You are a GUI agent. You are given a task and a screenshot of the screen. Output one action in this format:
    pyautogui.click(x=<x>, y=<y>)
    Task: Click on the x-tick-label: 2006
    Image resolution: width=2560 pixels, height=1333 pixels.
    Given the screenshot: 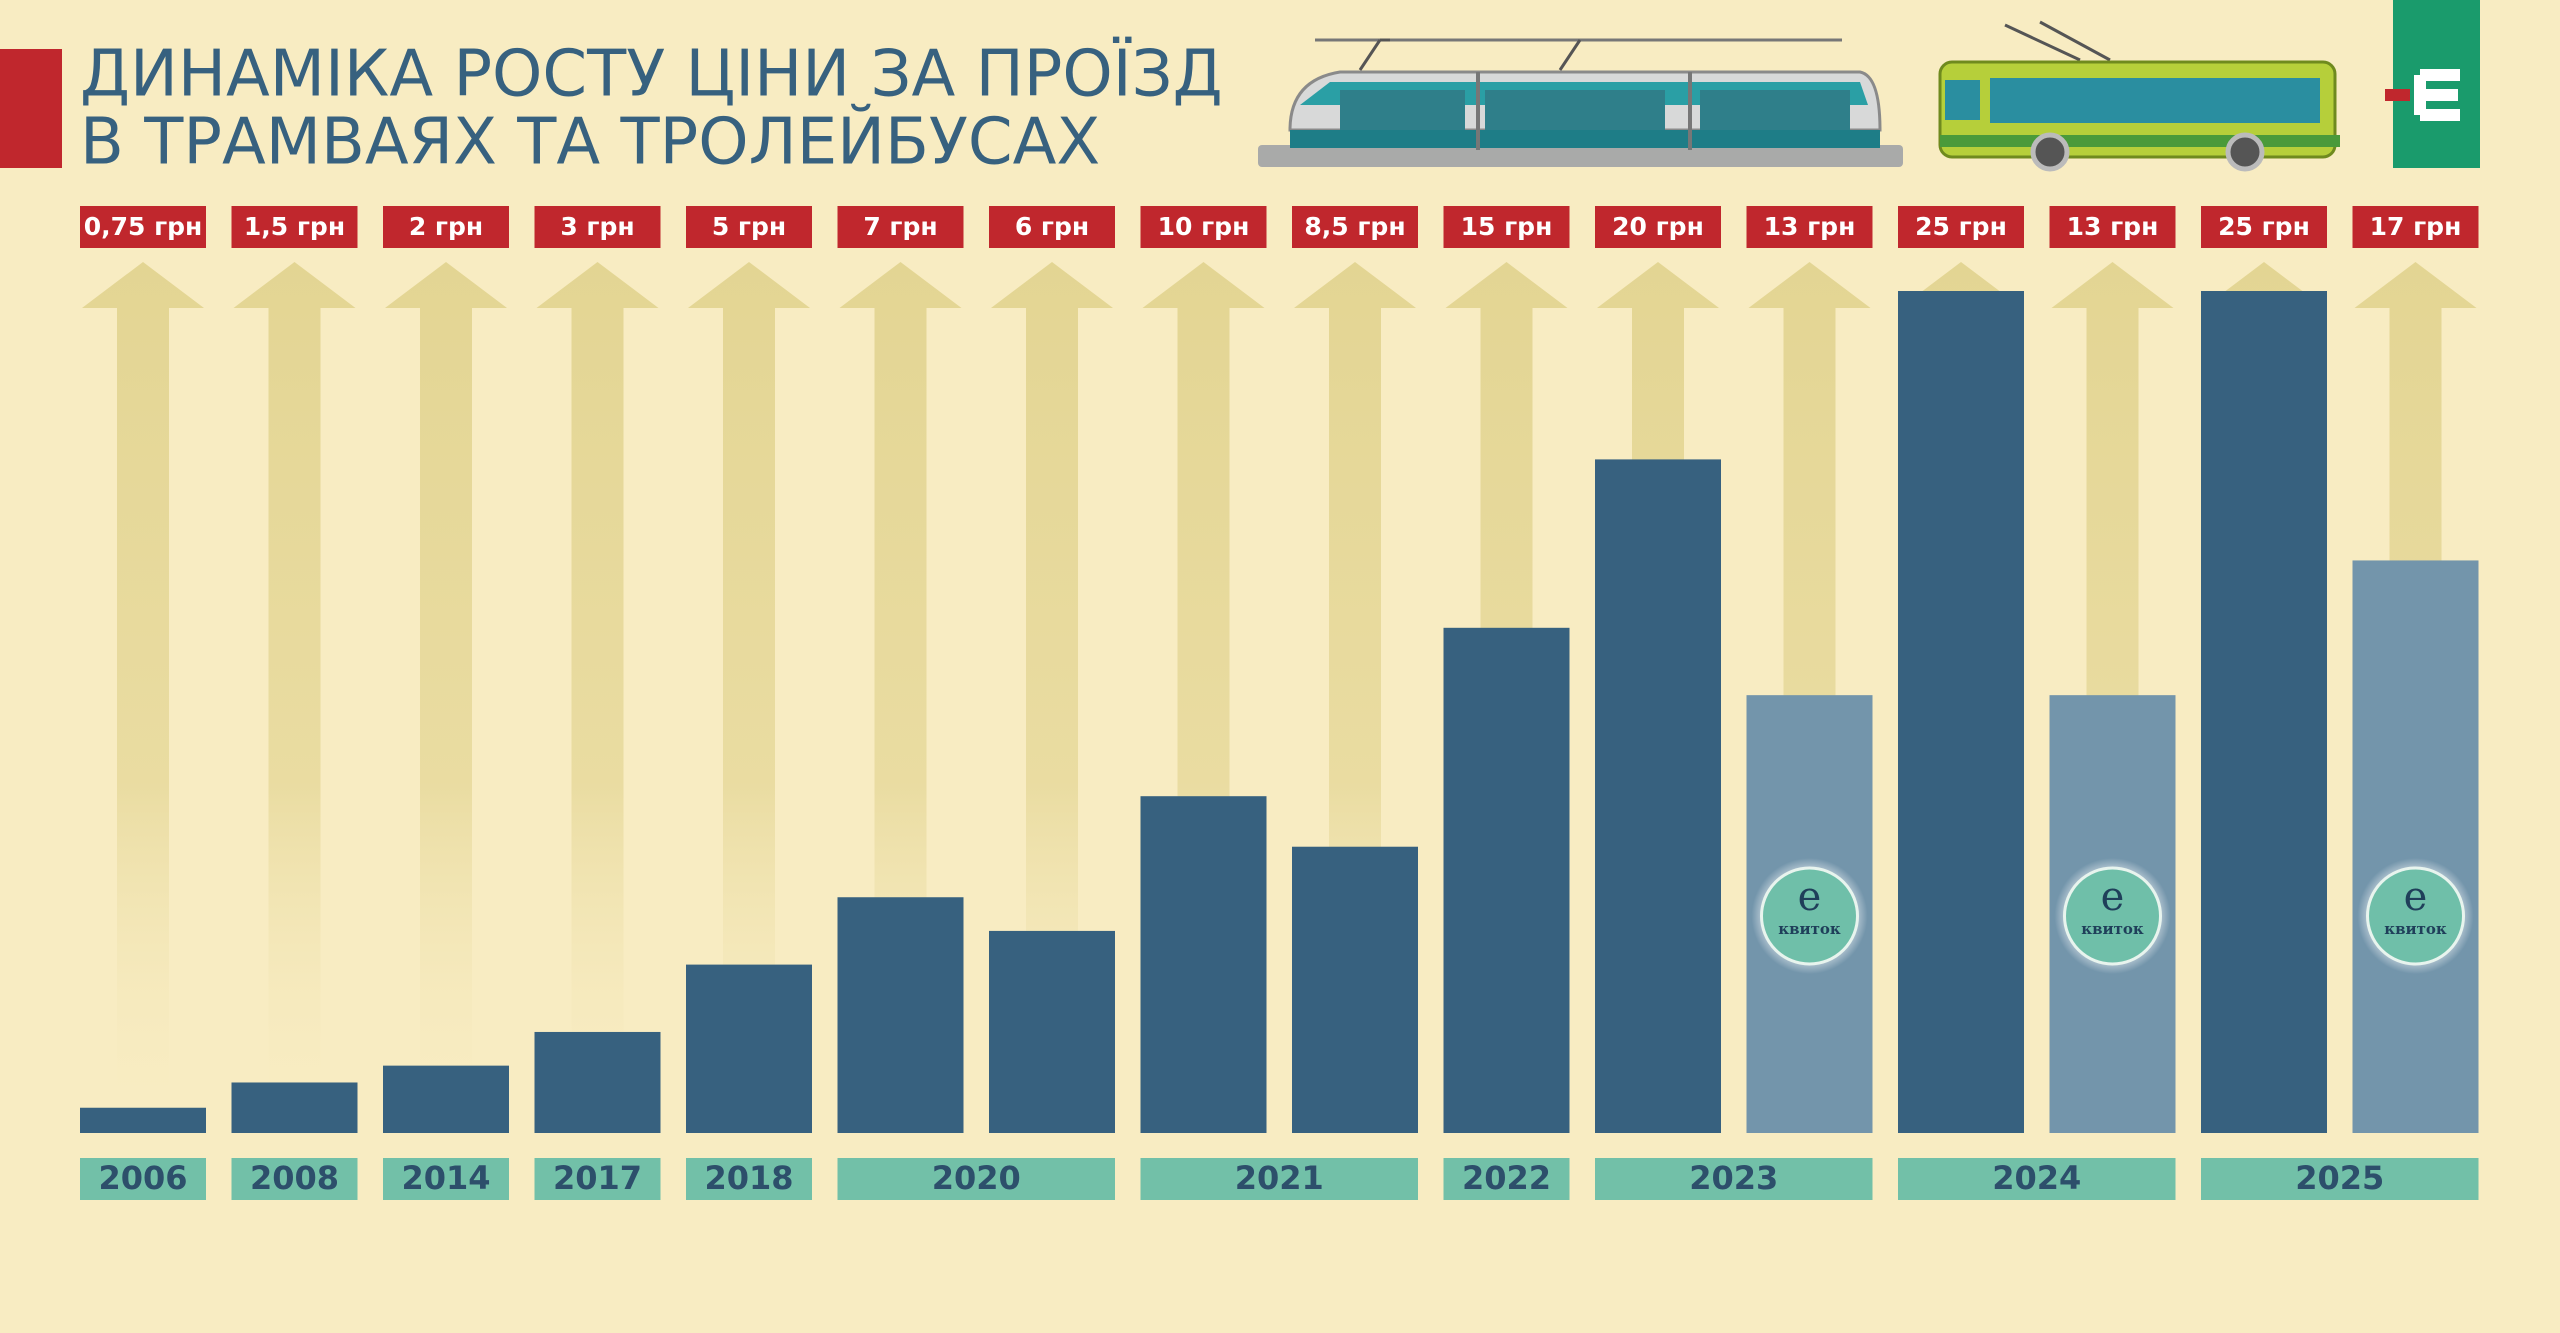 What is the action you would take?
    pyautogui.click(x=142, y=1178)
    